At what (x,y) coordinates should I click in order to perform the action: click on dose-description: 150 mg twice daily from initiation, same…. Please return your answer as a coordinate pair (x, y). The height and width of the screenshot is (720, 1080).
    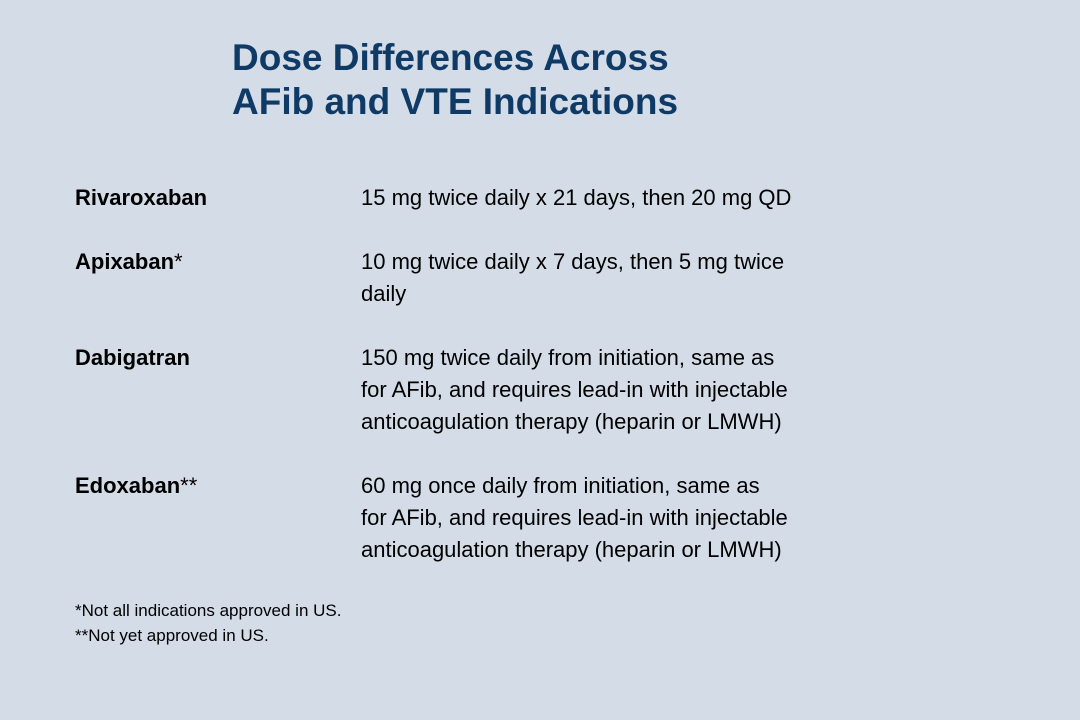
    Looking at the image, I should click on (681, 390).